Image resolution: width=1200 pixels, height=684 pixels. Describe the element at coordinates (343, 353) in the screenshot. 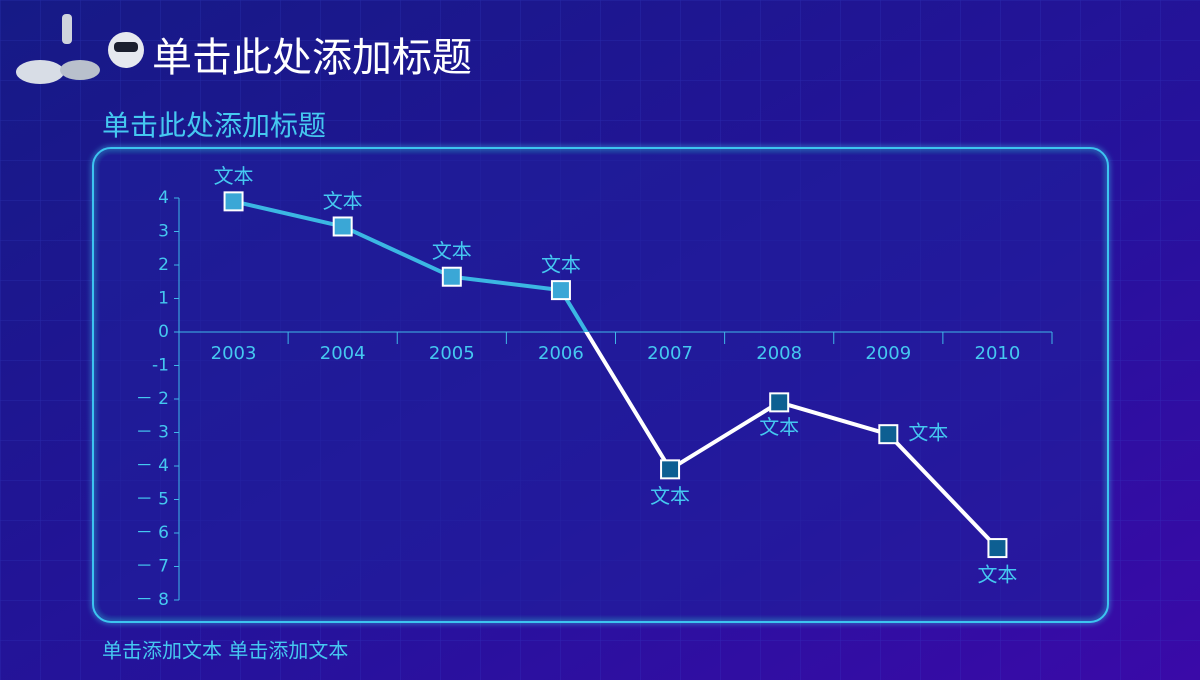

I see `x-tick-label: 2004` at that location.